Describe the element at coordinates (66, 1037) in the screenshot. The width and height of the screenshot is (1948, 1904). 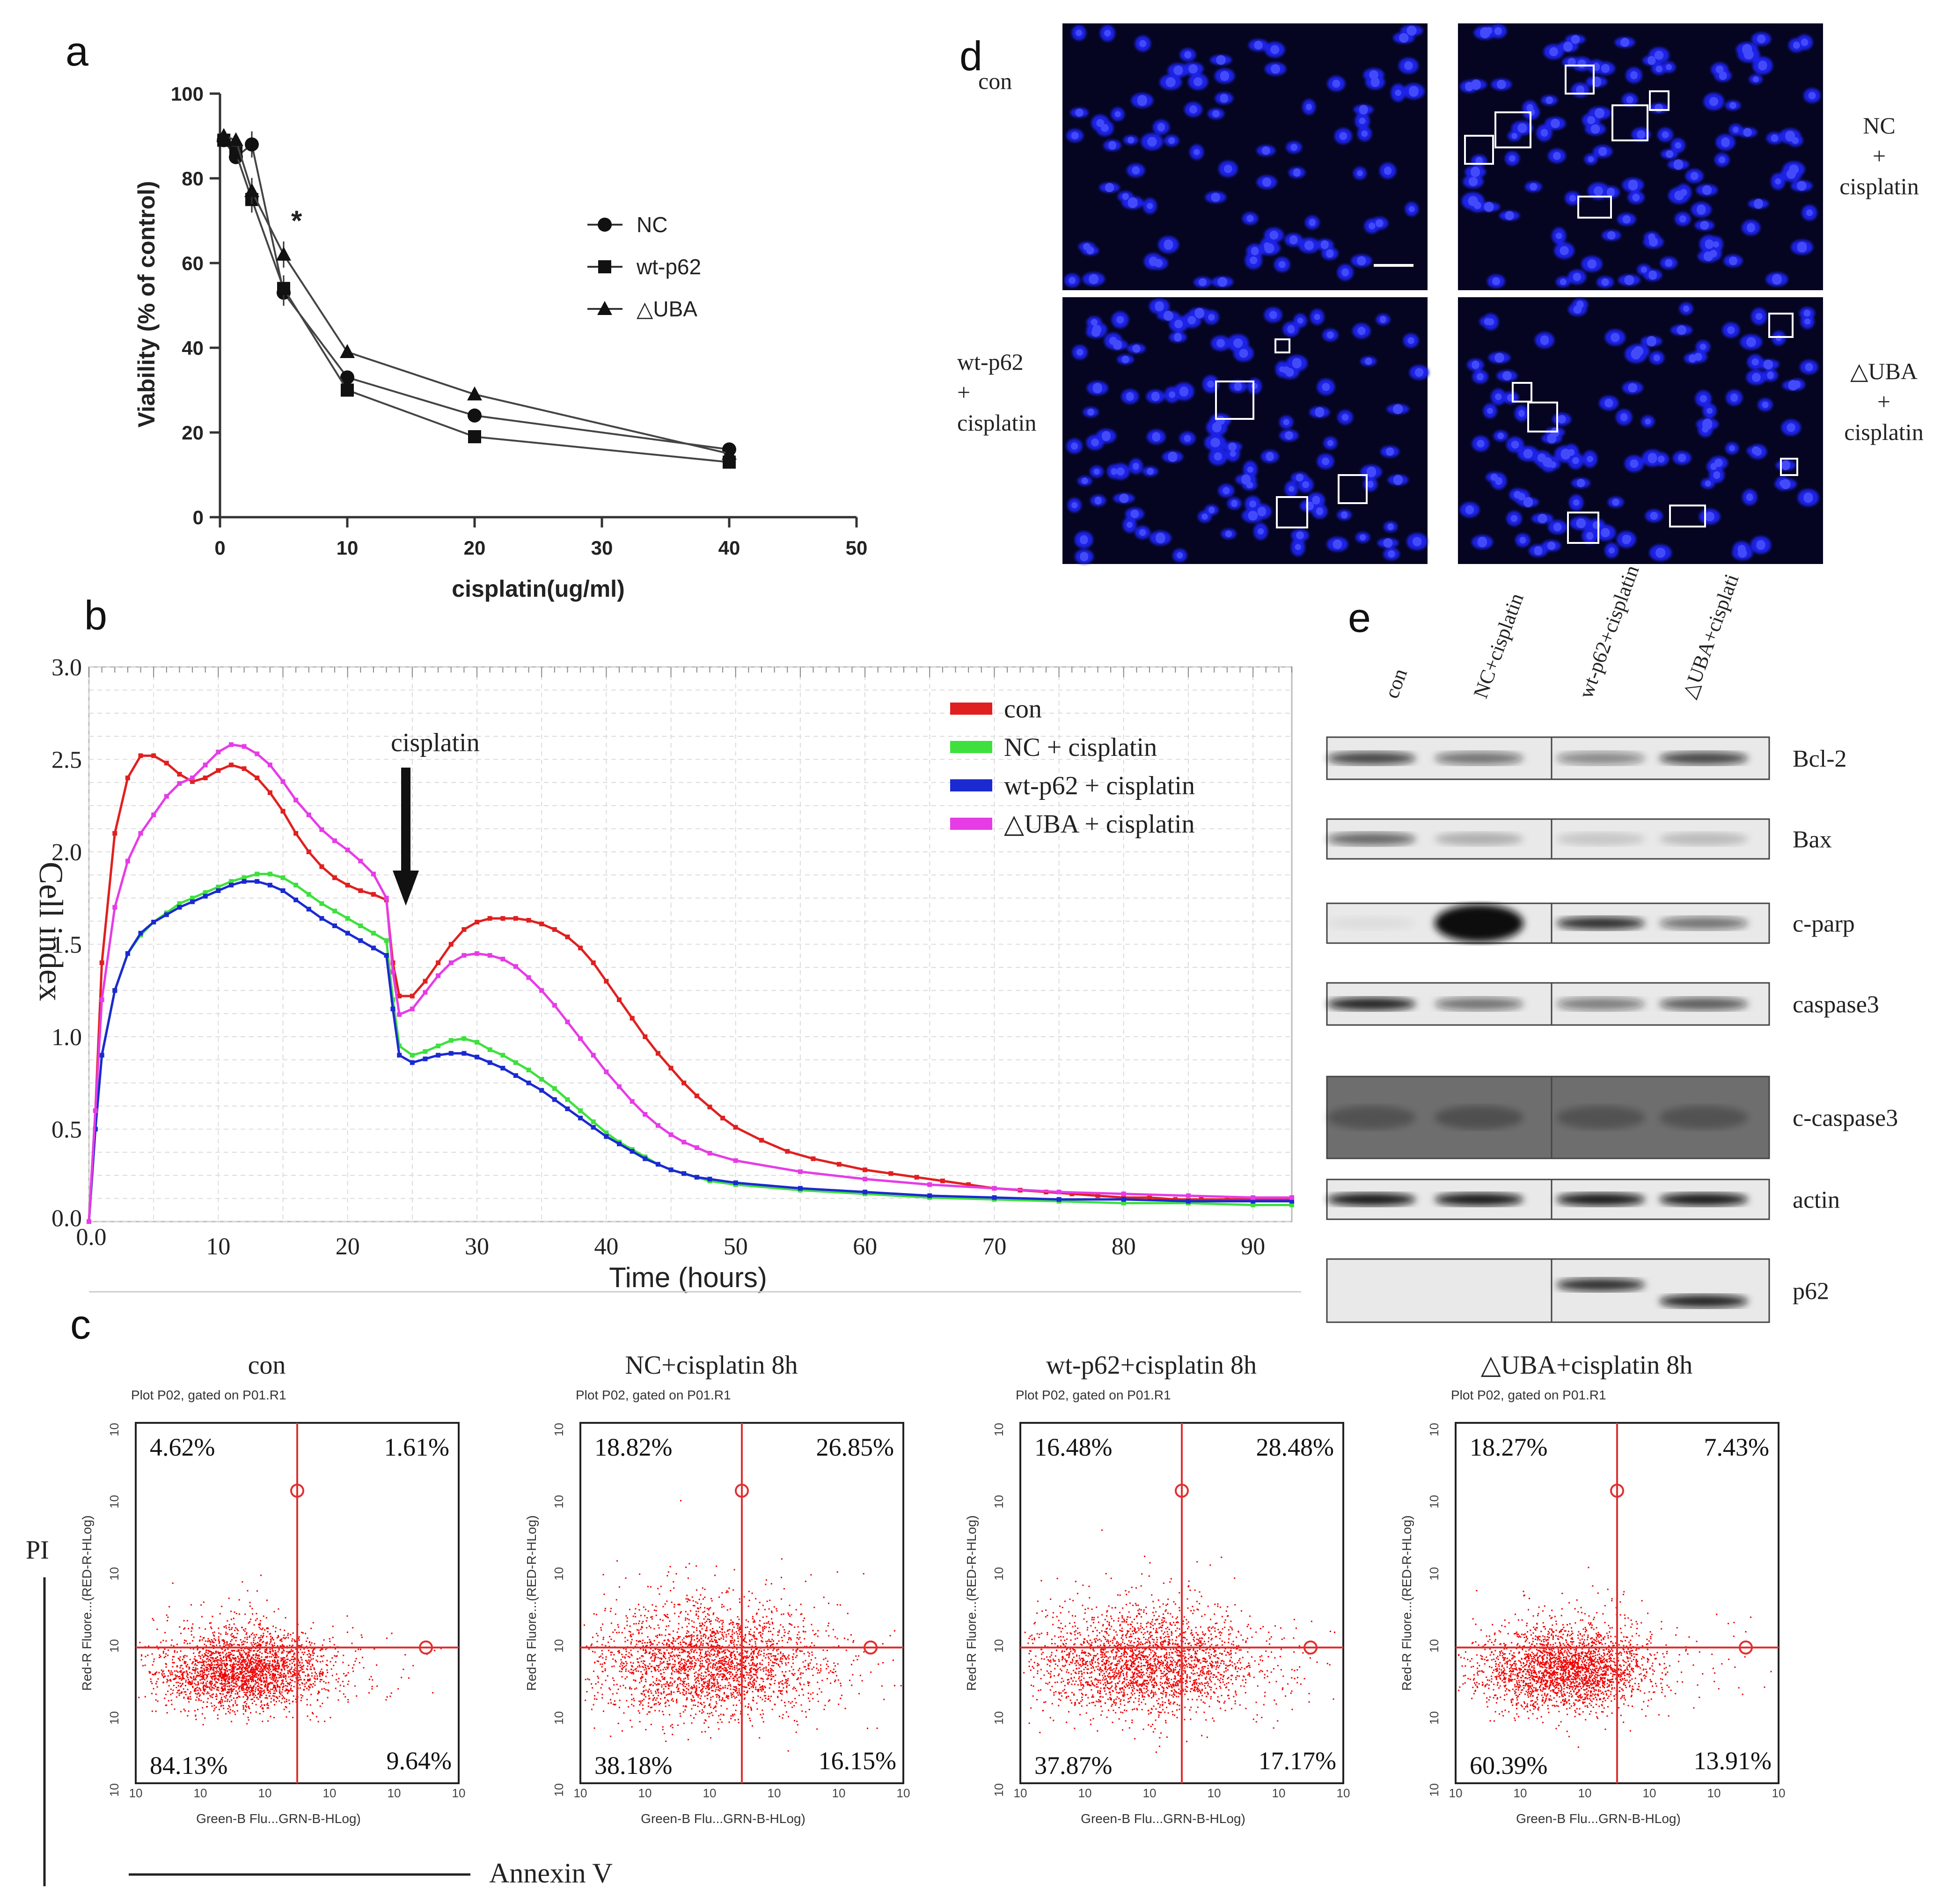
I see `panel-b-y-tick-label: 1.0` at that location.